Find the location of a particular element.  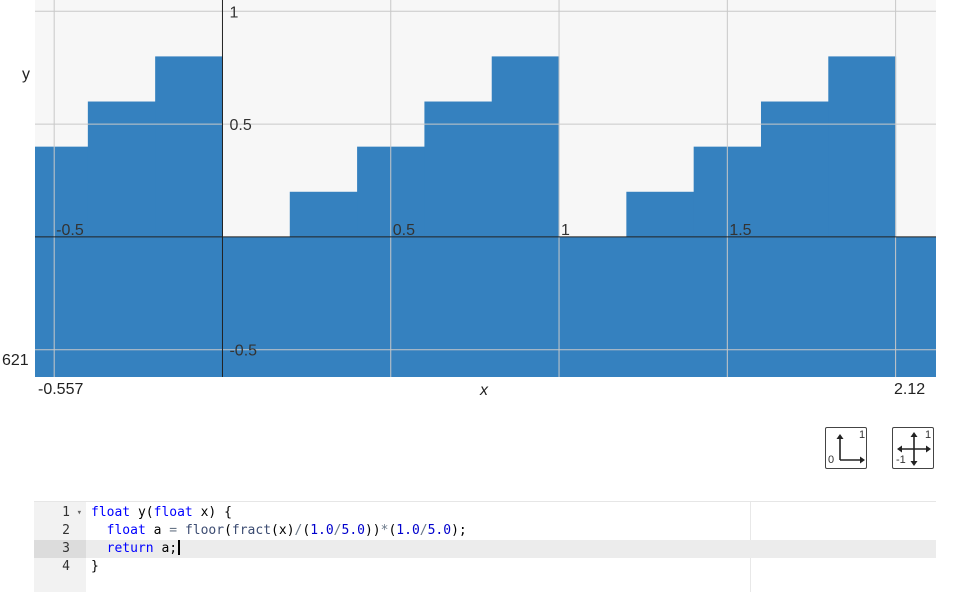

center-view-bottom-num: -1 is located at coordinates (901, 460).